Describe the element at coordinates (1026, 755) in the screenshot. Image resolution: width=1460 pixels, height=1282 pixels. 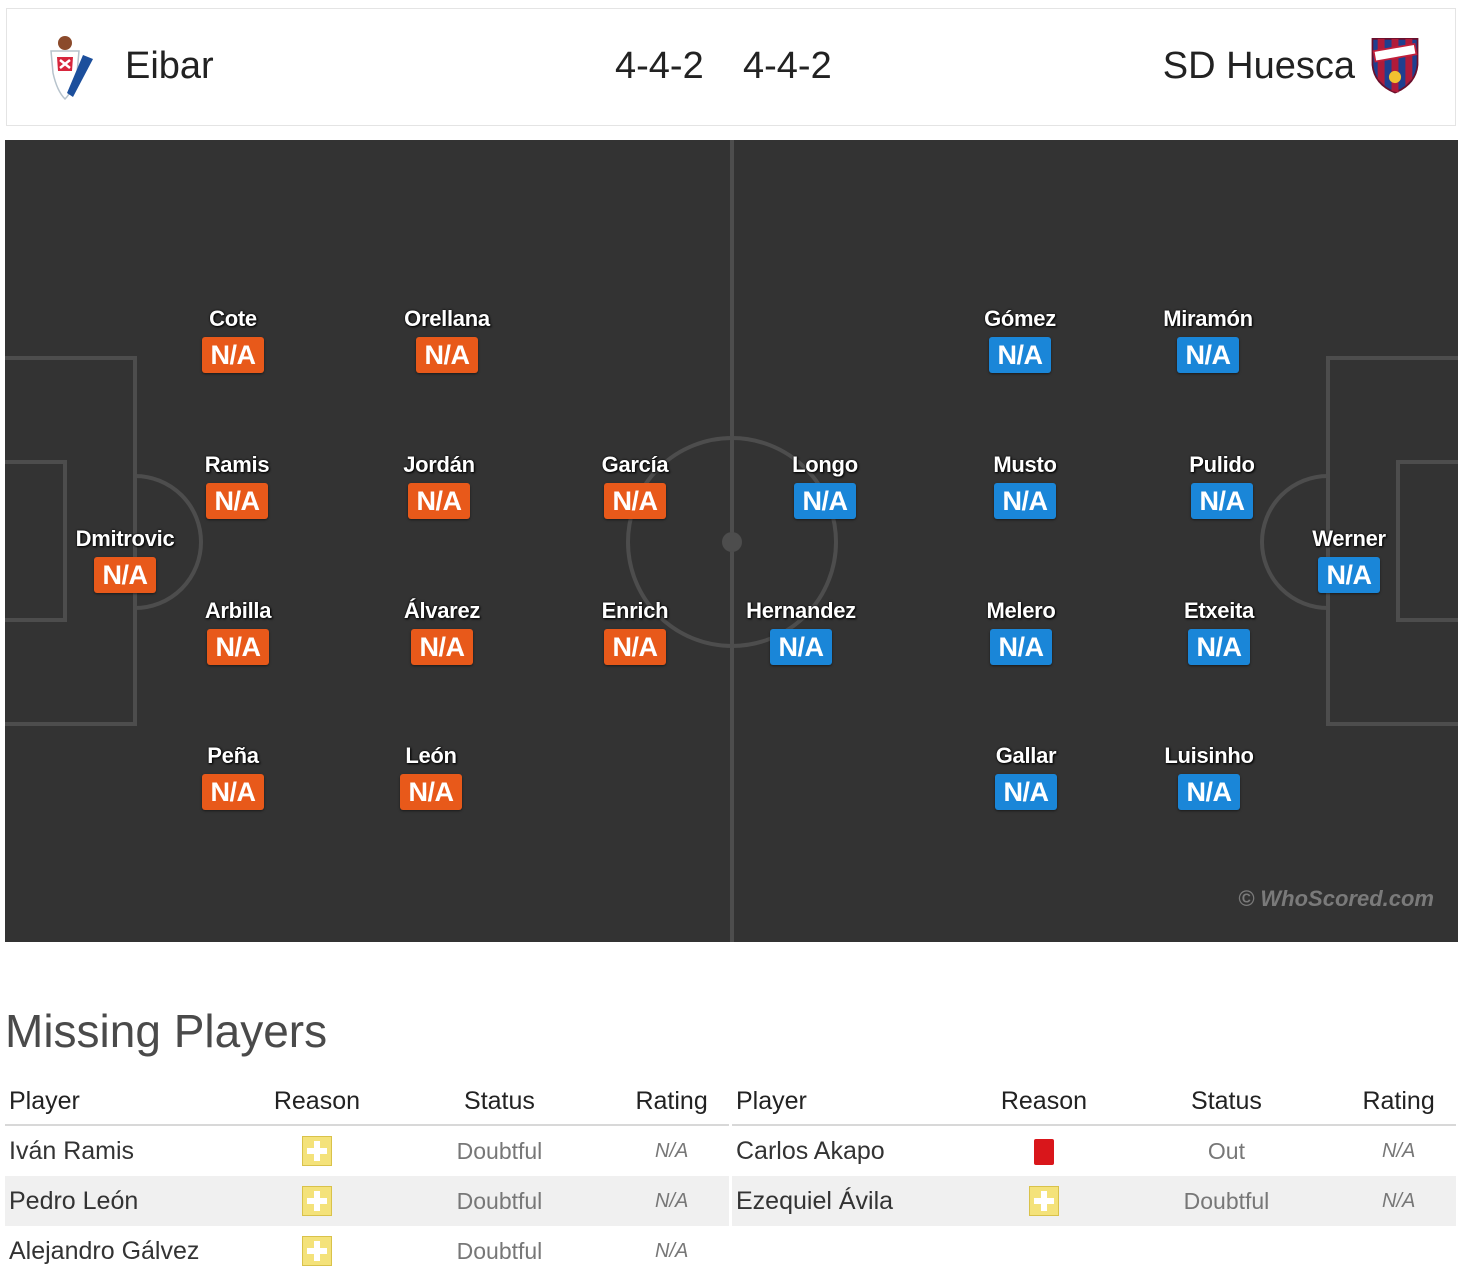
I see `player-name: Gallar` at that location.